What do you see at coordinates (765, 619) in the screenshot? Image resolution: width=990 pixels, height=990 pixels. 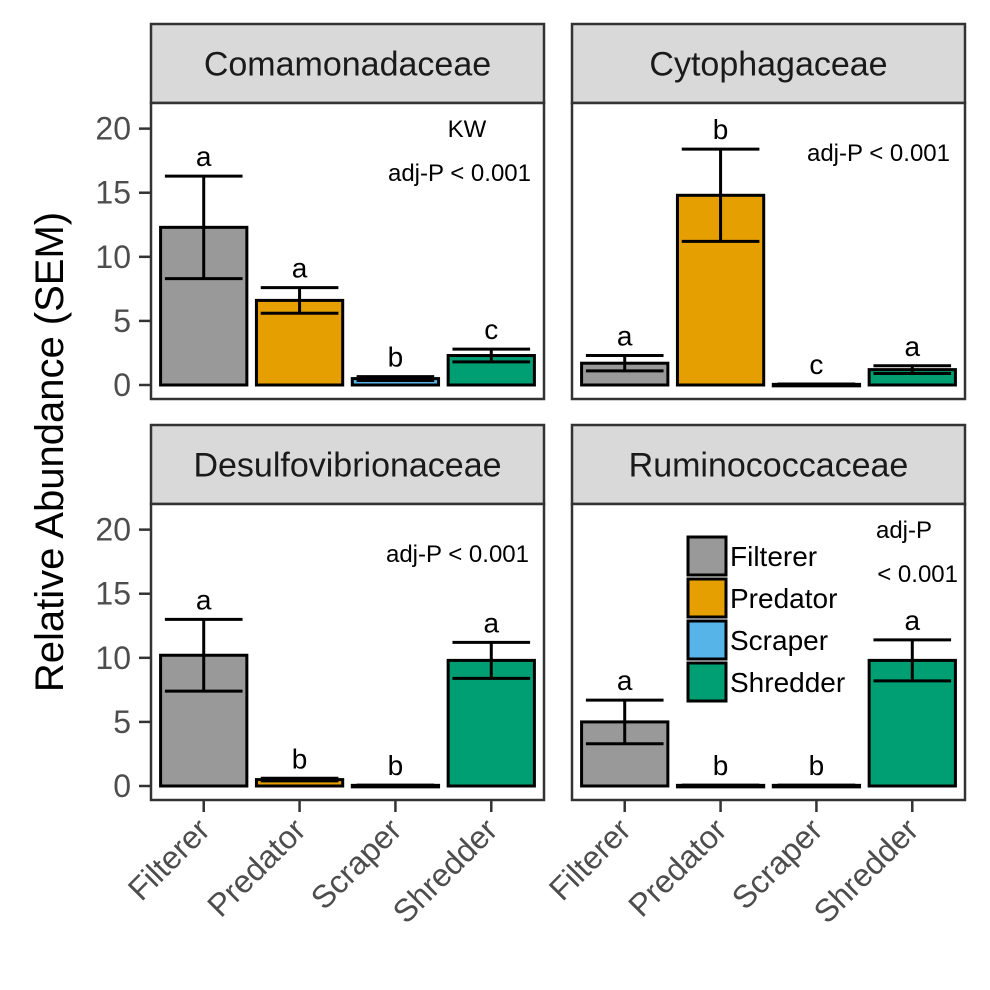 I see `legend: Filterer Predator Scraper Shredder` at bounding box center [765, 619].